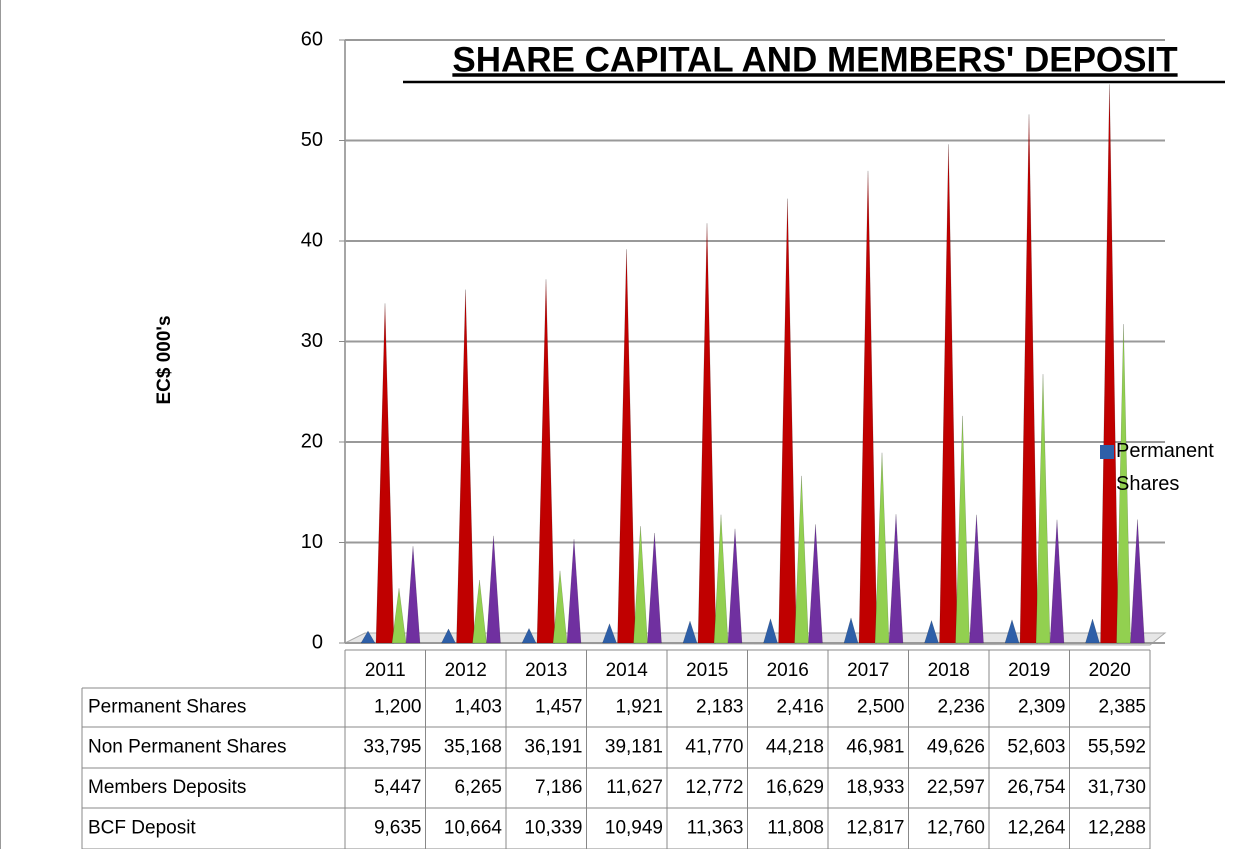 The width and height of the screenshot is (1254, 849). Describe the element at coordinates (312, 441) in the screenshot. I see `y-tick-label: 20` at that location.